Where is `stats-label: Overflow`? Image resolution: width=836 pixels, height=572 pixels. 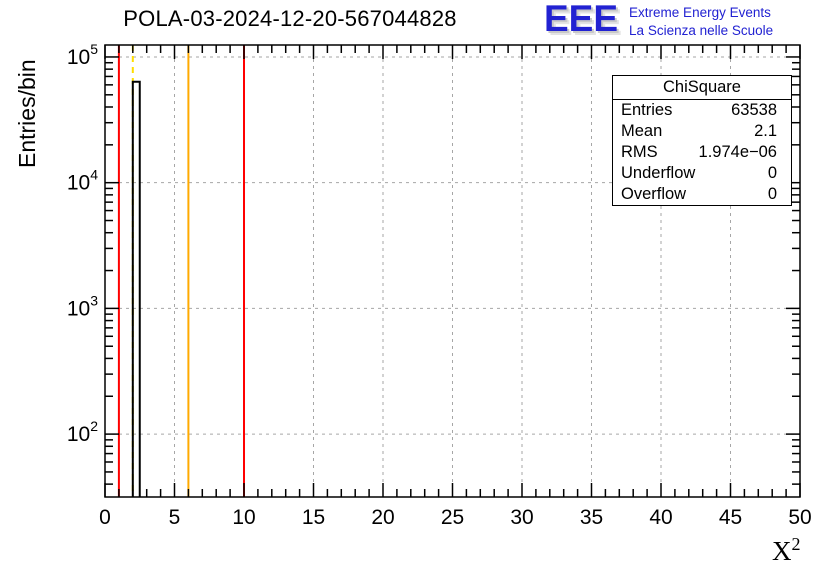
stats-label: Overflow is located at coordinates (654, 194).